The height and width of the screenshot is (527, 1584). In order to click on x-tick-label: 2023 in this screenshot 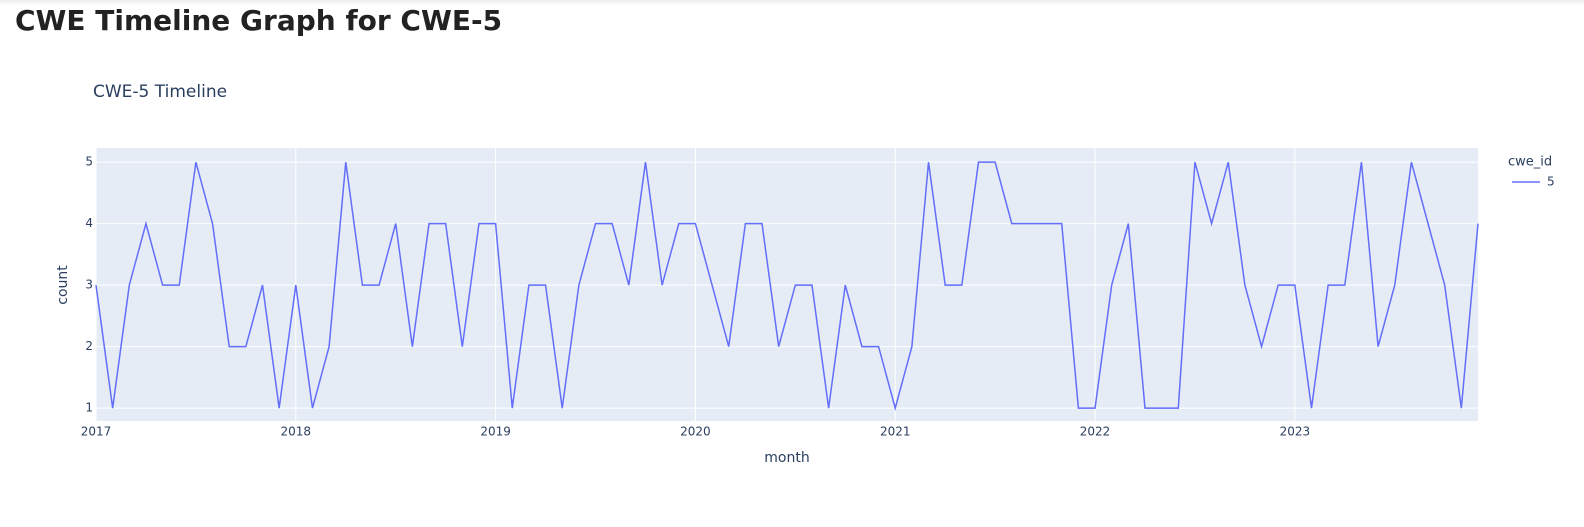, I will do `click(1295, 432)`.